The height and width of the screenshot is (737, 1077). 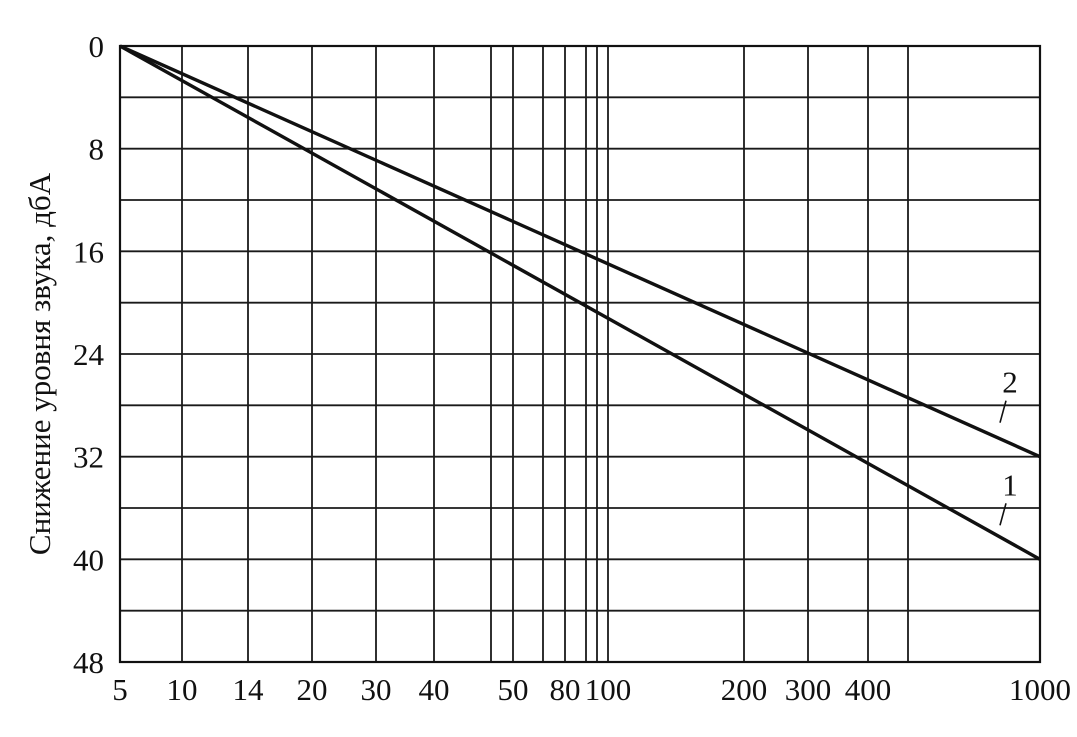 What do you see at coordinates (608, 689) in the screenshot?
I see `x-tick-label: 100` at bounding box center [608, 689].